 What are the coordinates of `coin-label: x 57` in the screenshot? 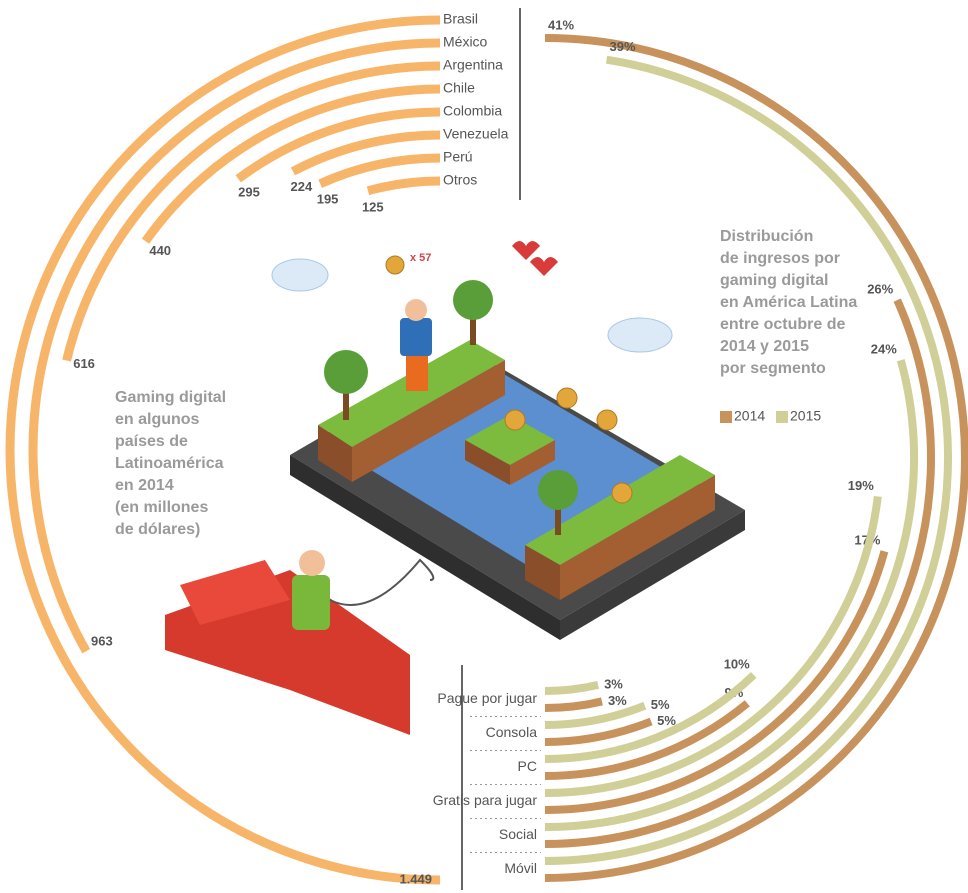 It's located at (420, 258).